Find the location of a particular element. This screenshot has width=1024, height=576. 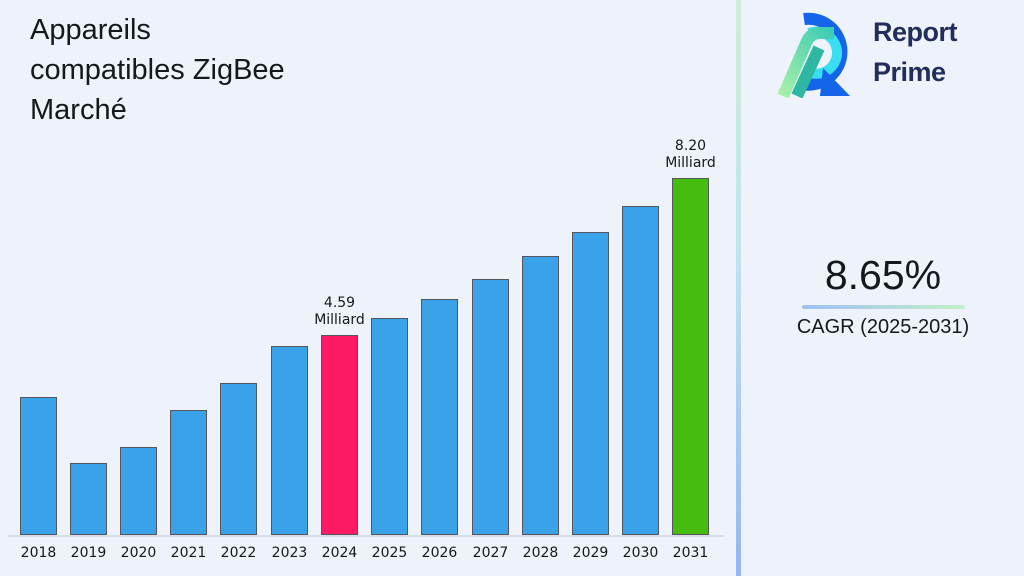

x-axis-line is located at coordinates (366, 536).